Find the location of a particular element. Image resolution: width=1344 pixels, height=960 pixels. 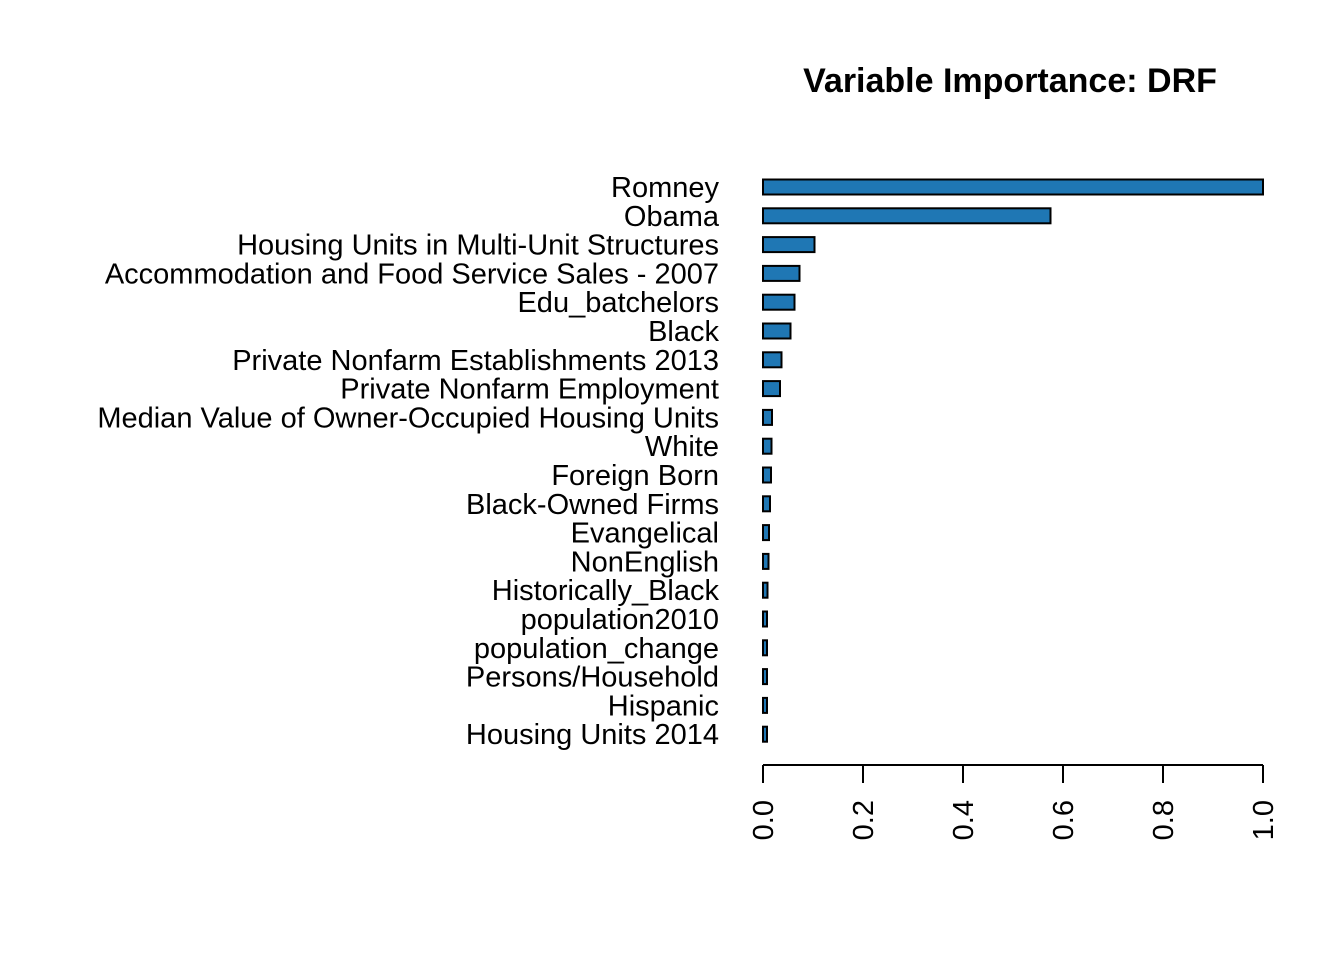

x-tick-label: 0.6 is located at coordinates (1064, 820).